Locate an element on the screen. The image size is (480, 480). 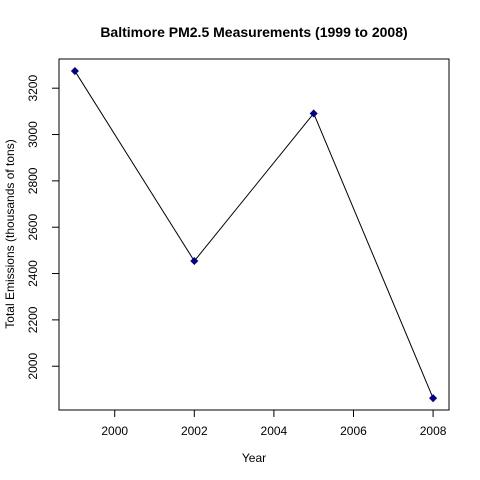
data-point-2005 is located at coordinates (313, 113).